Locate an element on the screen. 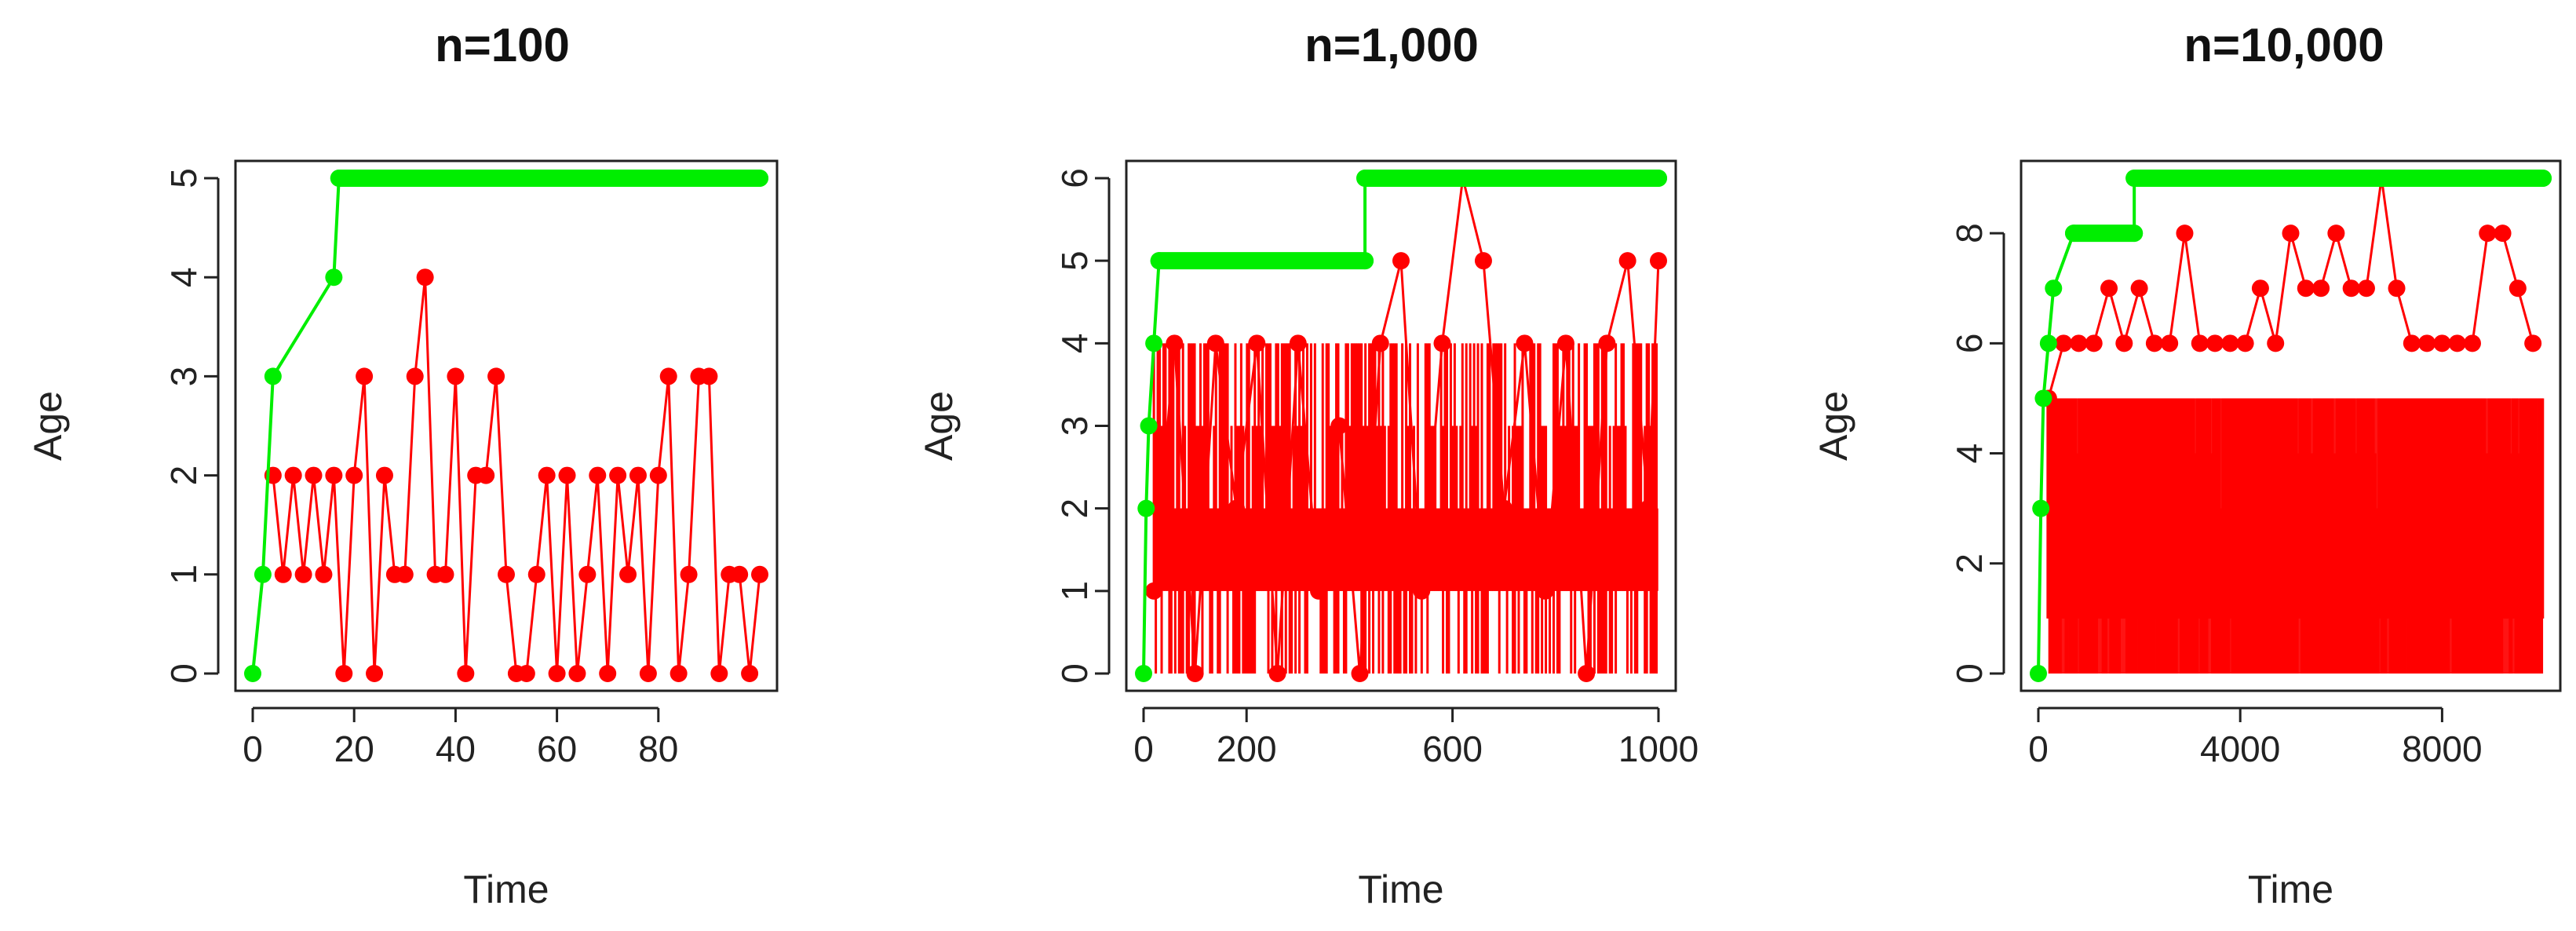 Image resolution: width=2576 pixels, height=931 pixels. y-axis-label: Age is located at coordinates (939, 426).